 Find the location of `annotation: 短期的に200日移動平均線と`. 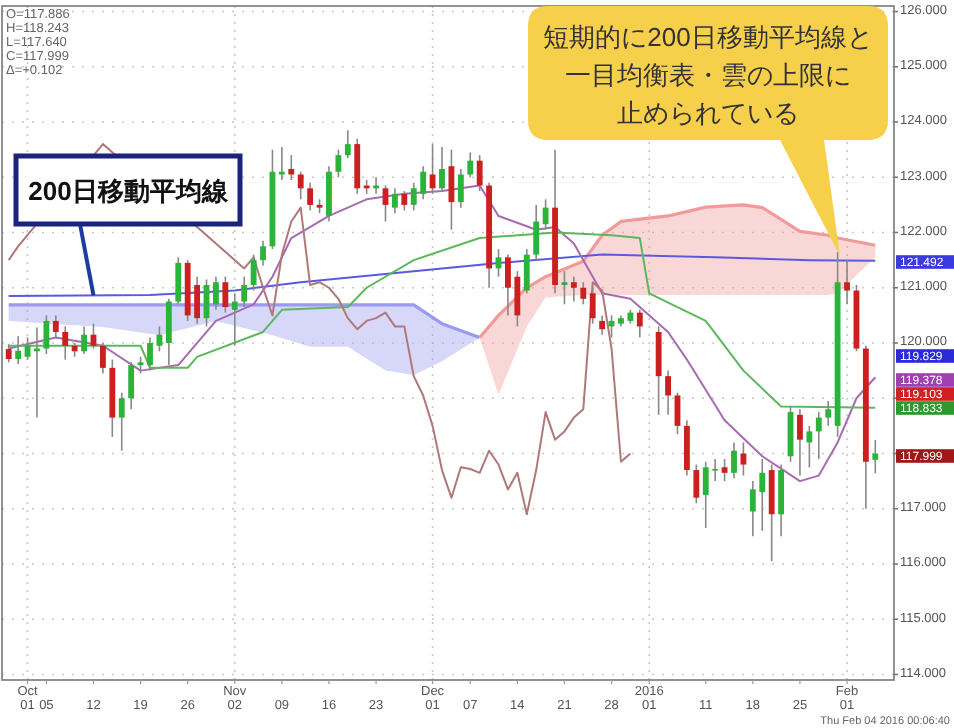

annotation: 短期的に200日移動平均線と is located at coordinates (708, 37).